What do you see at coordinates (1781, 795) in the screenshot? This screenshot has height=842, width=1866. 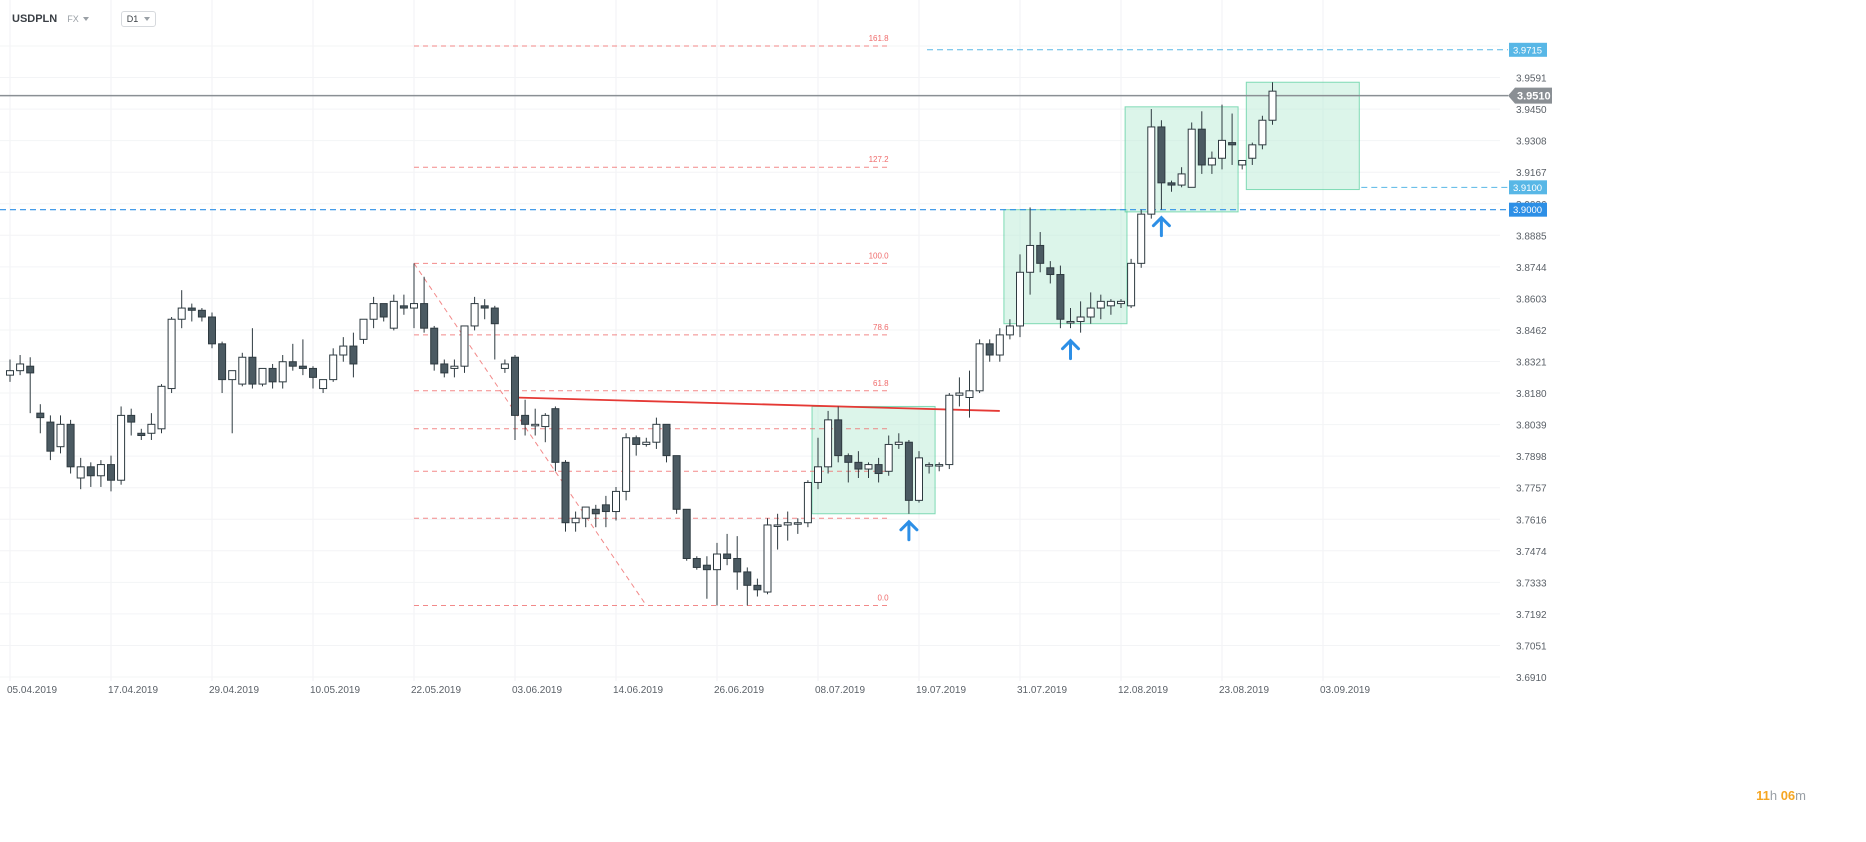 I see `candle-countdown: 11h 06m` at bounding box center [1781, 795].